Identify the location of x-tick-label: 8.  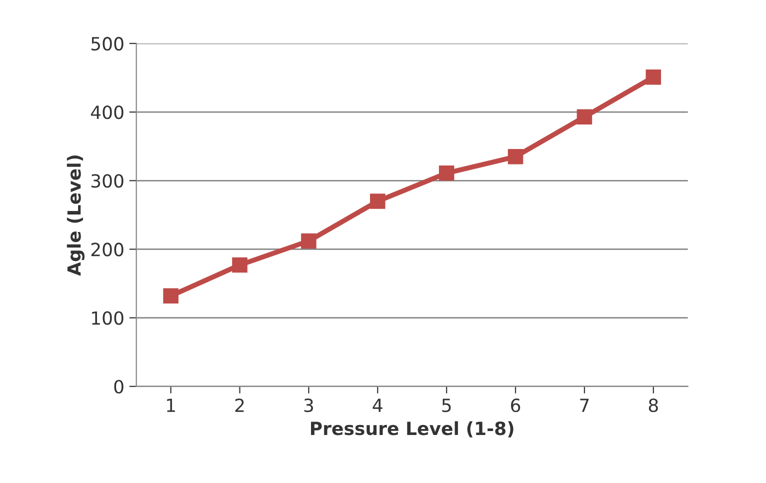
(653, 405).